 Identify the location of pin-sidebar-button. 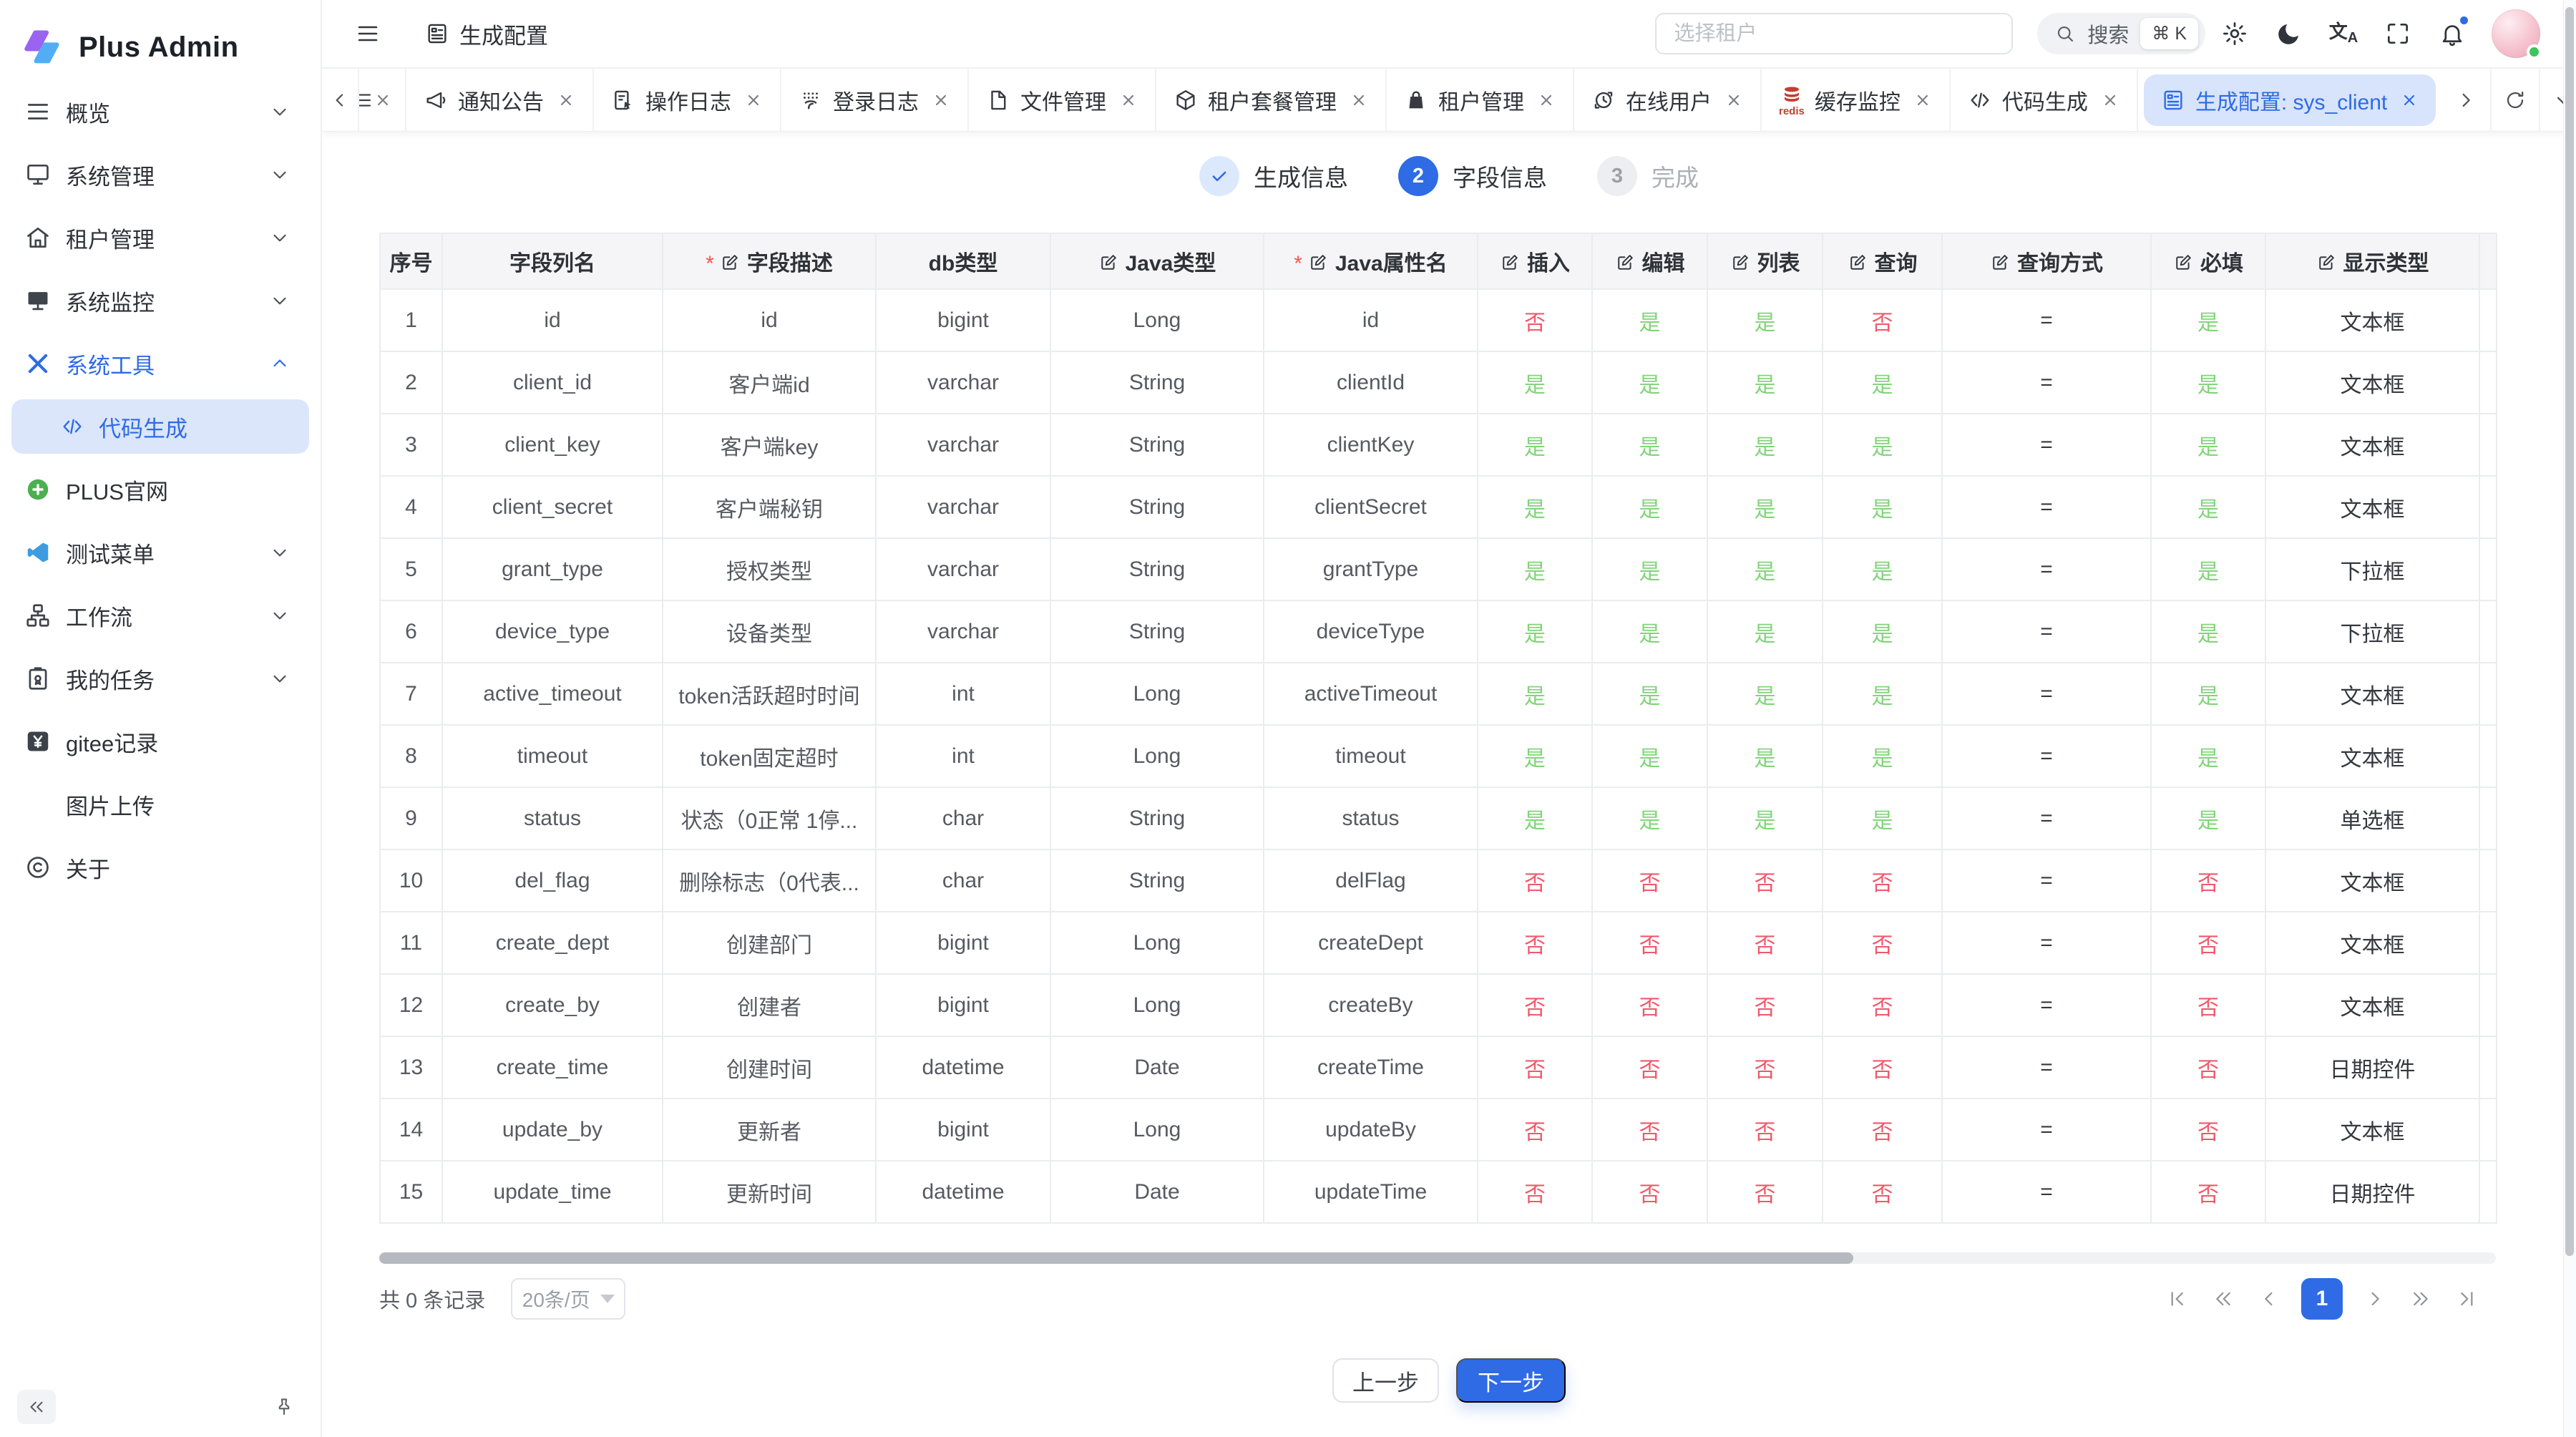
(284, 1407).